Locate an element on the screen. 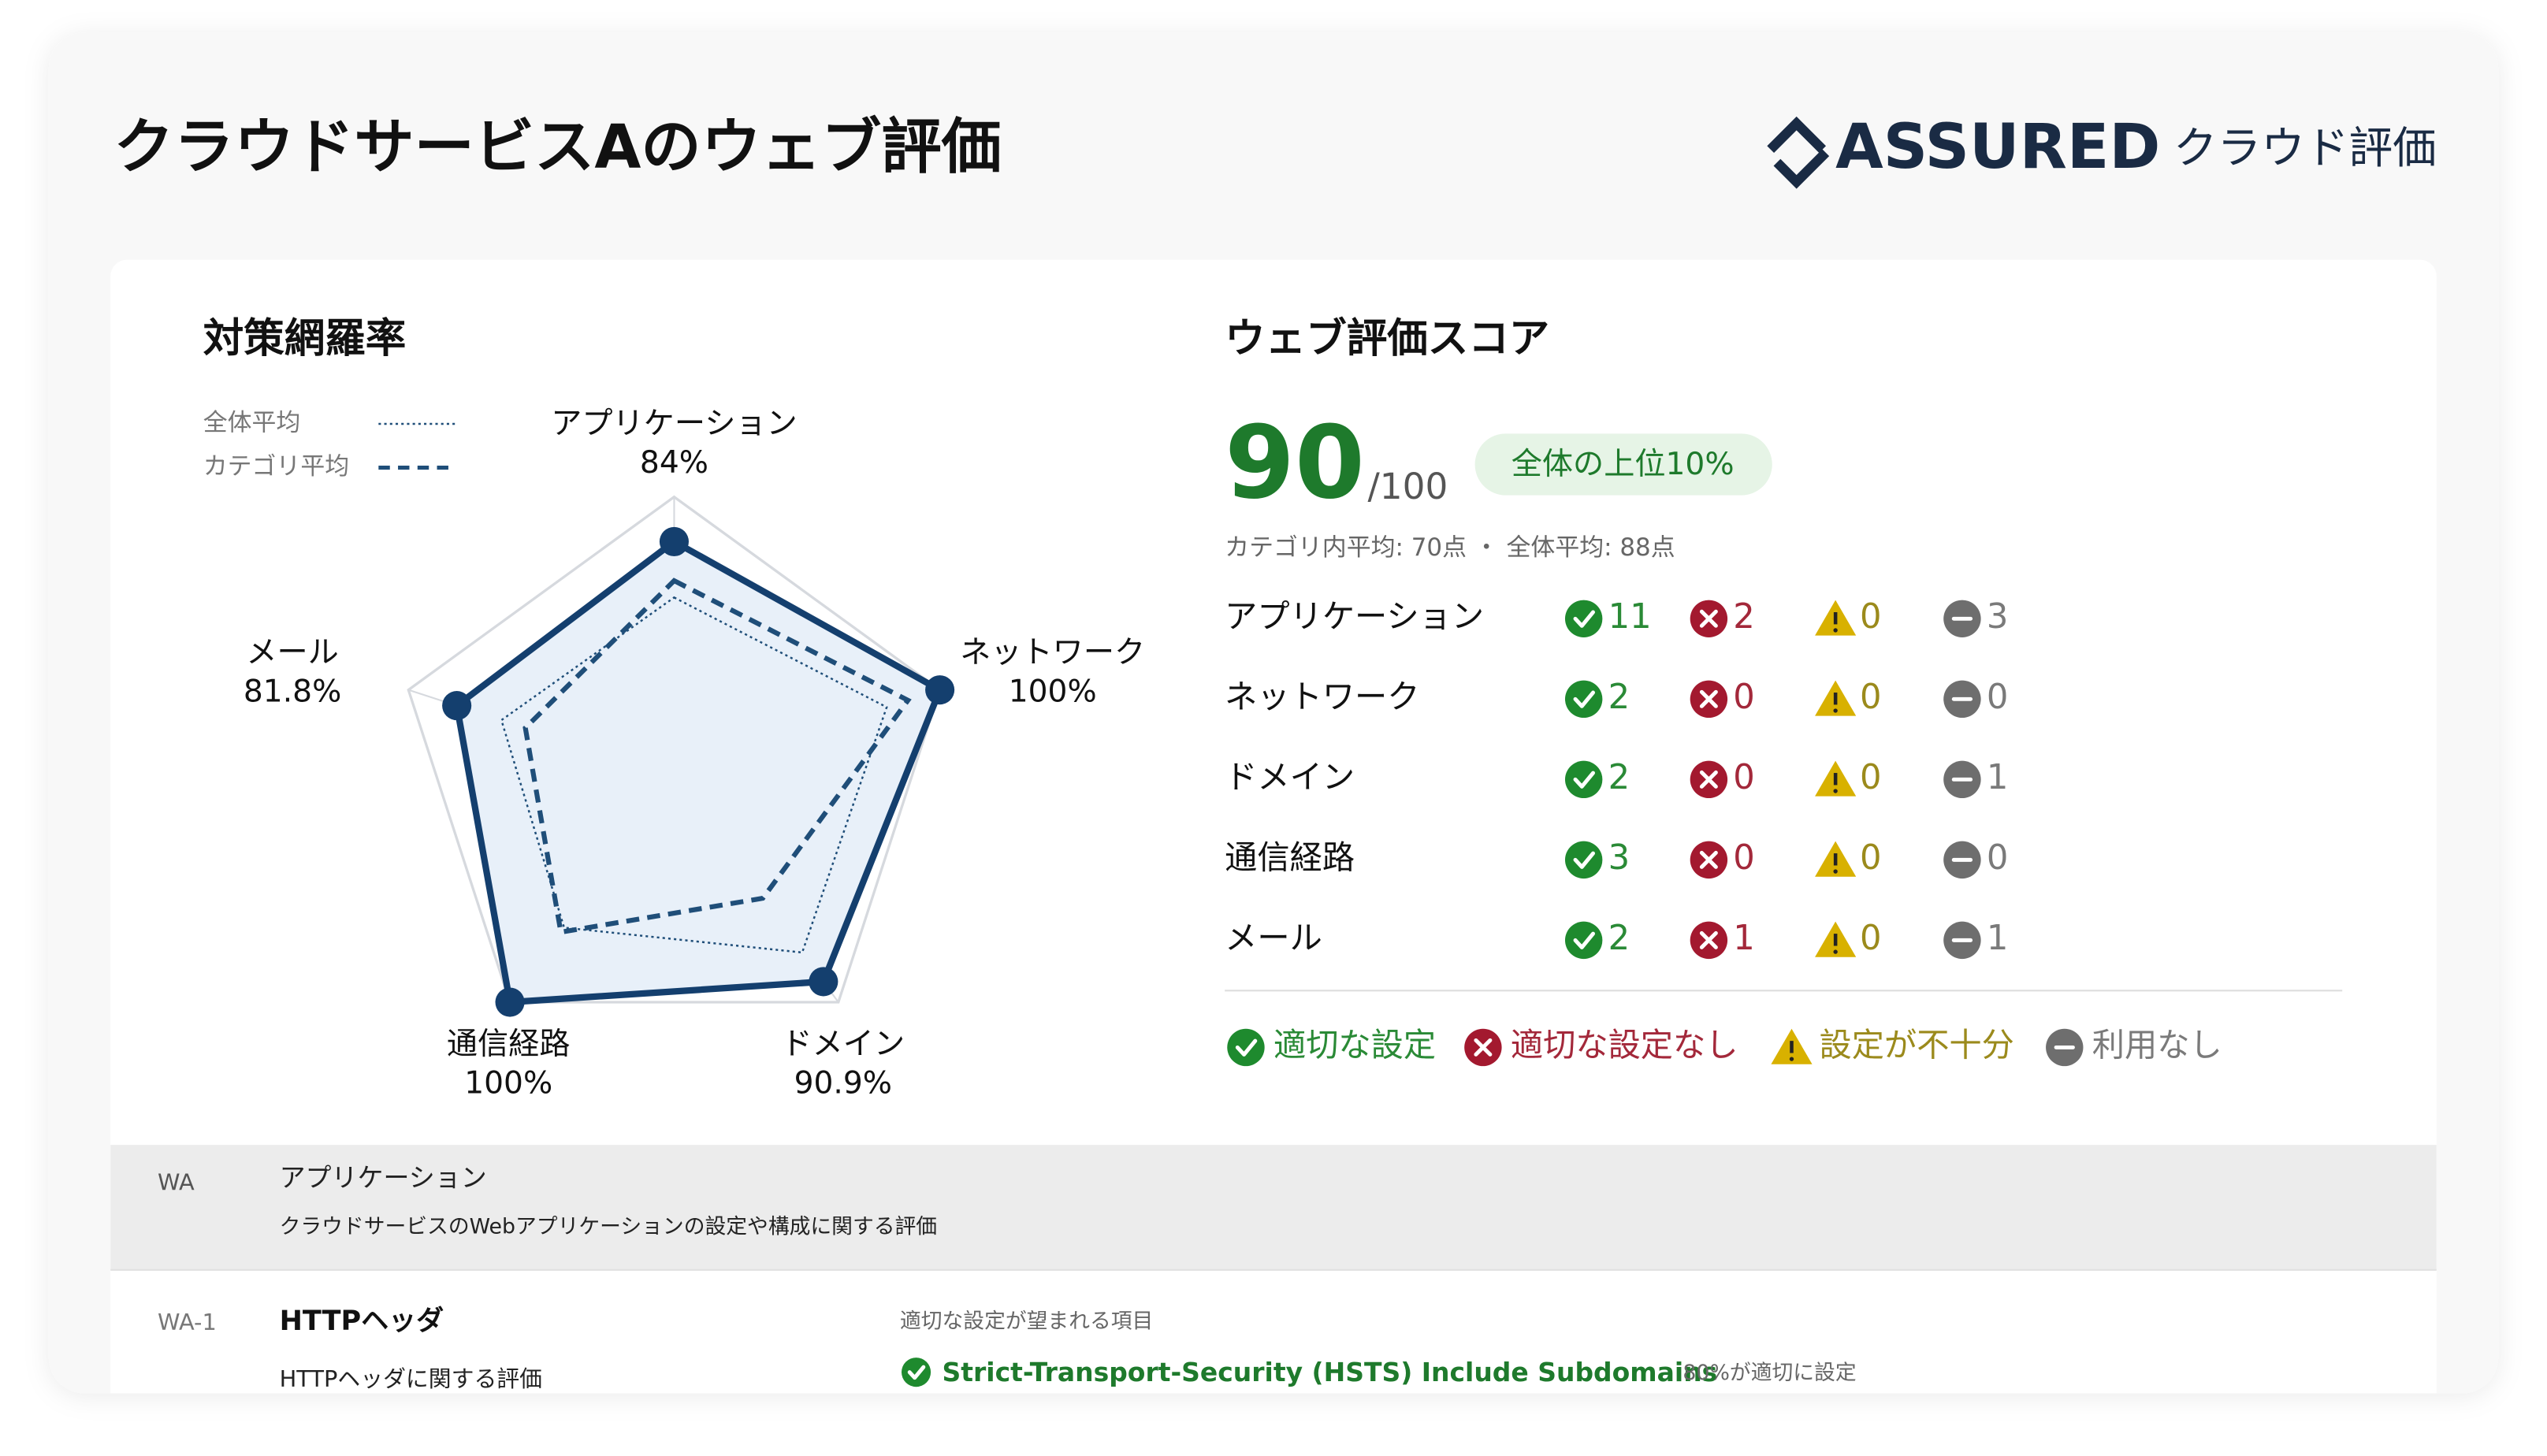 The image size is (2547, 1456). rank-badge-text: 全体の上位10% is located at coordinates (1623, 464).